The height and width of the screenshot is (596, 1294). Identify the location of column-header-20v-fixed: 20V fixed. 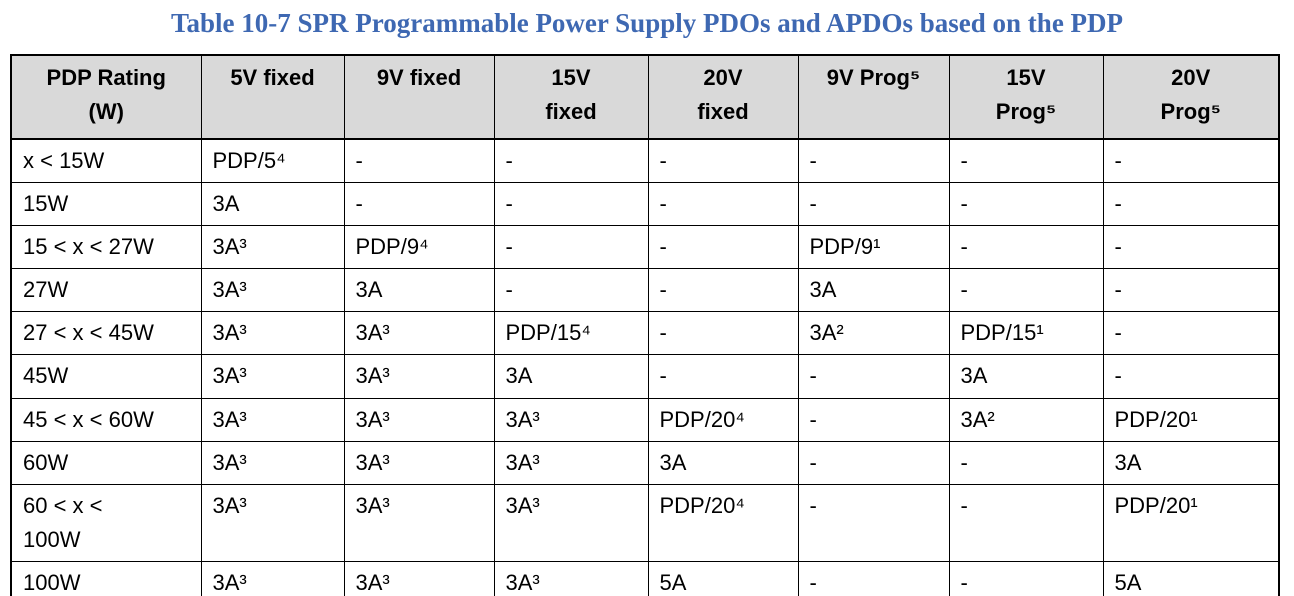
(723, 97).